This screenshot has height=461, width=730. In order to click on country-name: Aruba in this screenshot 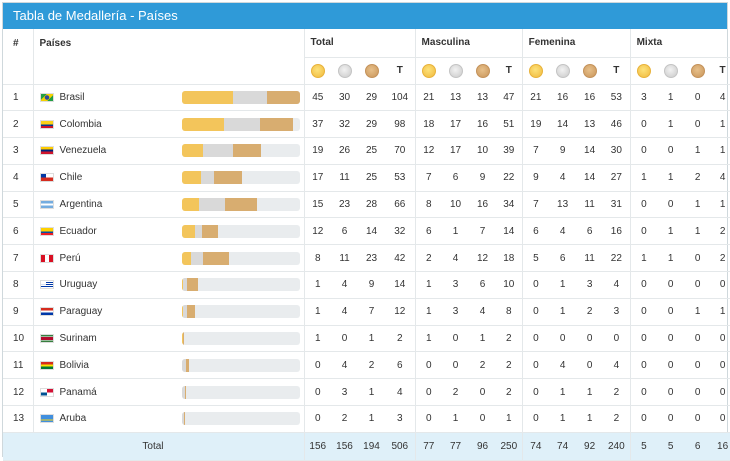, I will do `click(73, 419)`.